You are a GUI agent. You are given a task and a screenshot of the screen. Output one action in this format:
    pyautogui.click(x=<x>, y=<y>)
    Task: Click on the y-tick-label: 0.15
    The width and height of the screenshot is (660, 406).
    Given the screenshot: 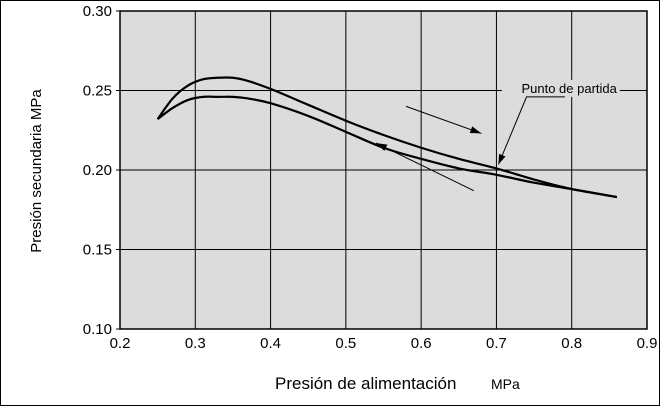 What is the action you would take?
    pyautogui.click(x=97, y=250)
    